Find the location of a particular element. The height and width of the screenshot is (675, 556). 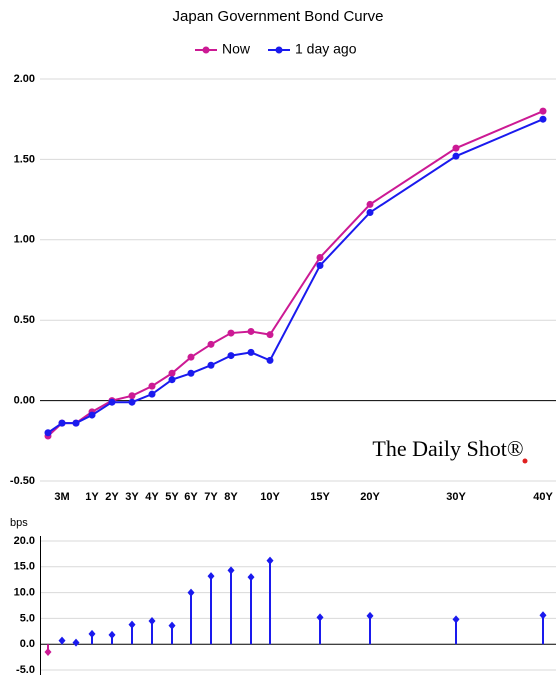

x-tick-label: 40Y is located at coordinates (543, 497).